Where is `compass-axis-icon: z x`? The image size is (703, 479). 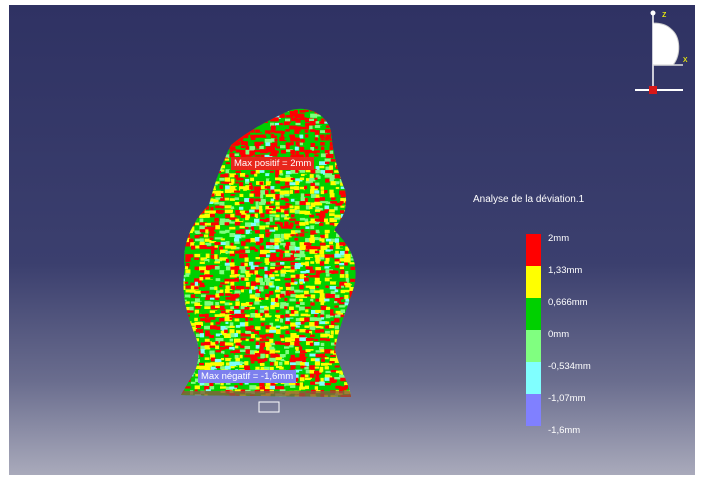 compass-axis-icon: z x is located at coordinates (656, 54).